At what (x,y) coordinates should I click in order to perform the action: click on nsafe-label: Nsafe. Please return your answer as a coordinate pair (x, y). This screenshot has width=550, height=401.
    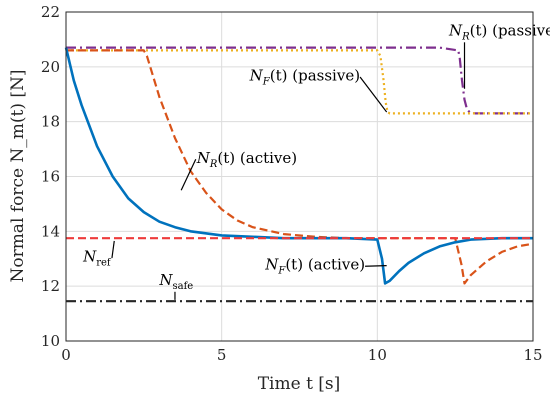
    Looking at the image, I should click on (175, 281).